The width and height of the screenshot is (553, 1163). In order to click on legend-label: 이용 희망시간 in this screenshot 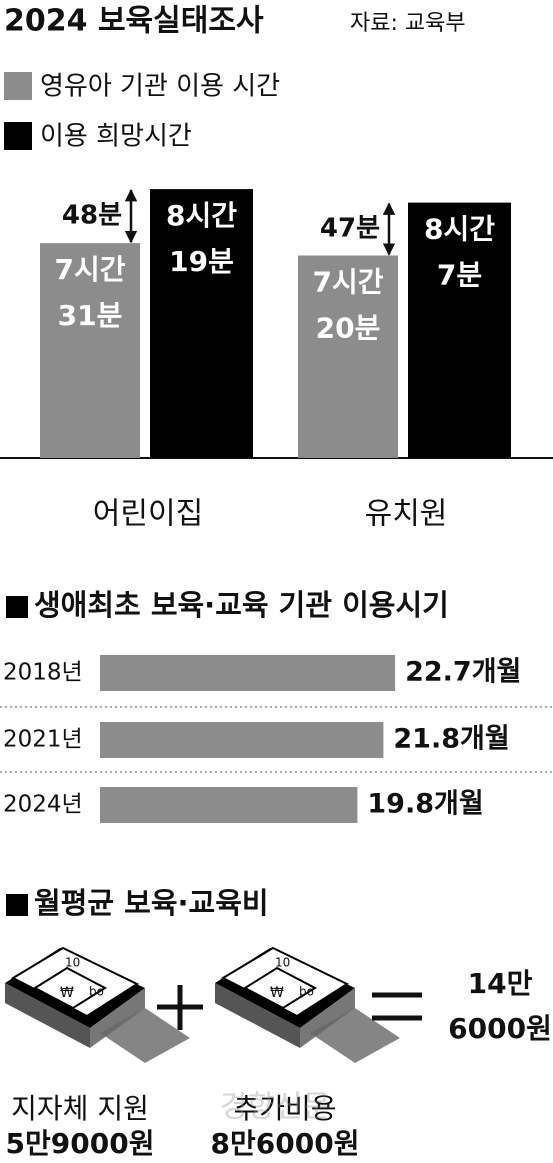, I will do `click(116, 137)`.